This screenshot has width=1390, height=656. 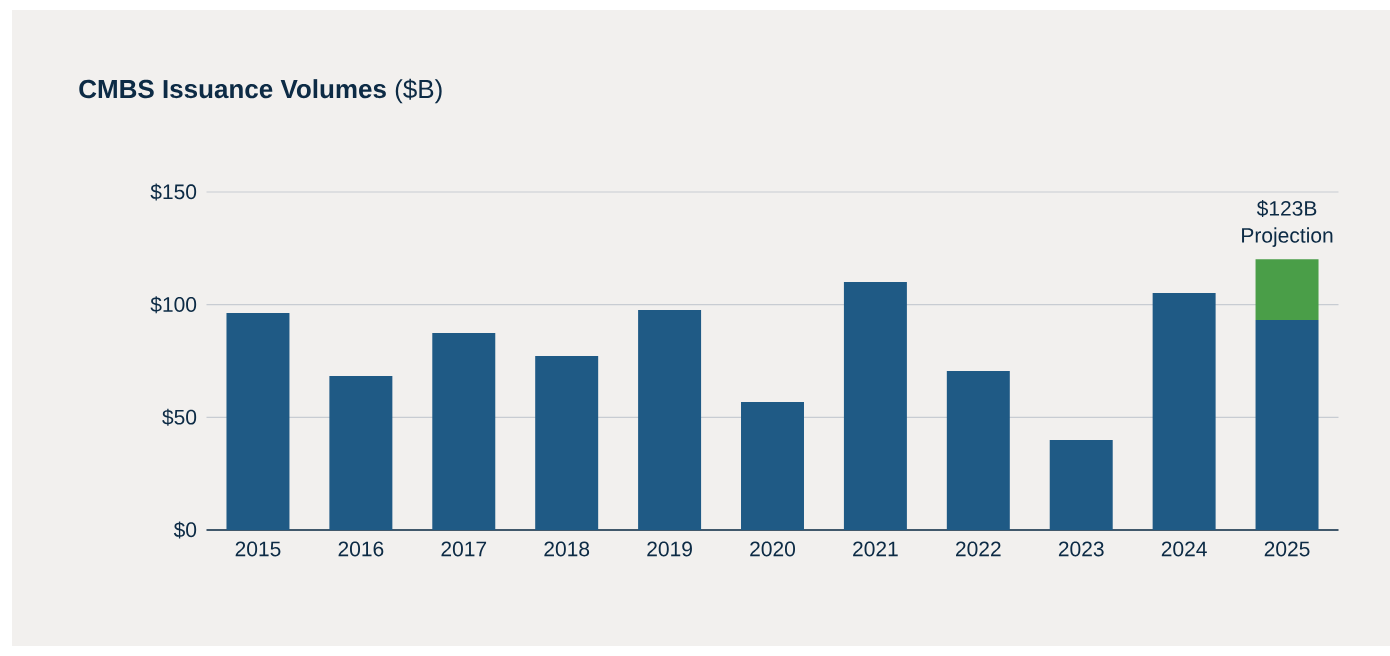 I want to click on x-tick-label: 2019, so click(x=669, y=549).